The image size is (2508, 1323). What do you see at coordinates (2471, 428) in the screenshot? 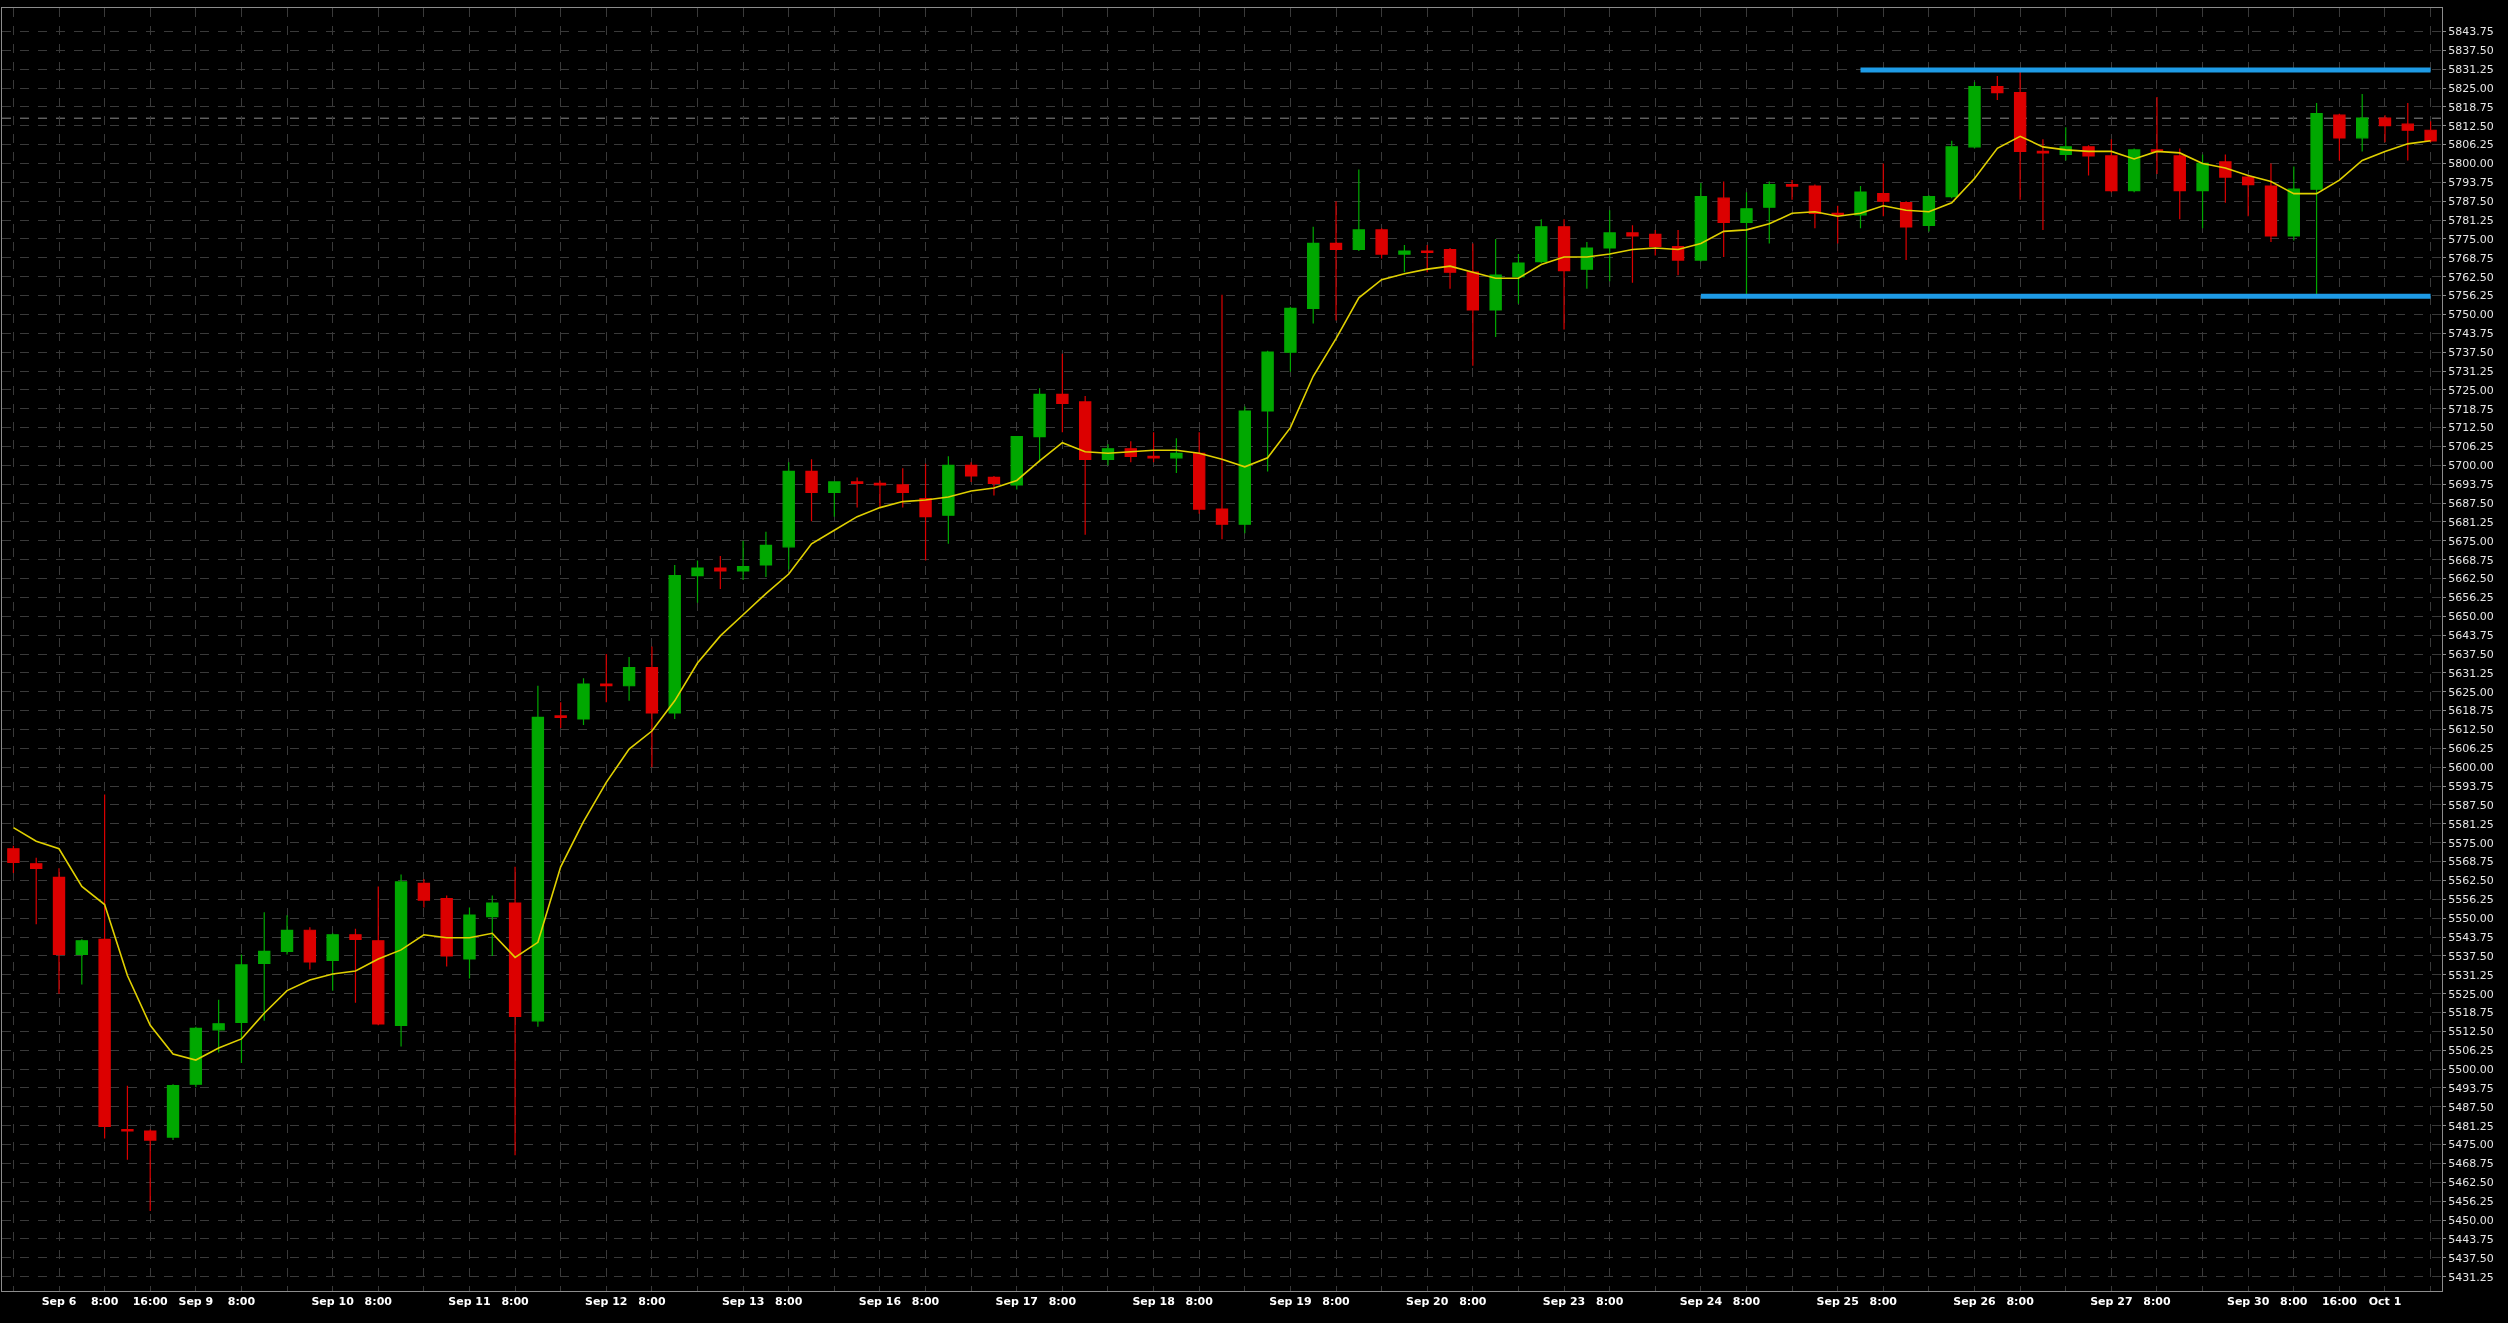
I see `y-tick-label: 5712.50` at bounding box center [2471, 428].